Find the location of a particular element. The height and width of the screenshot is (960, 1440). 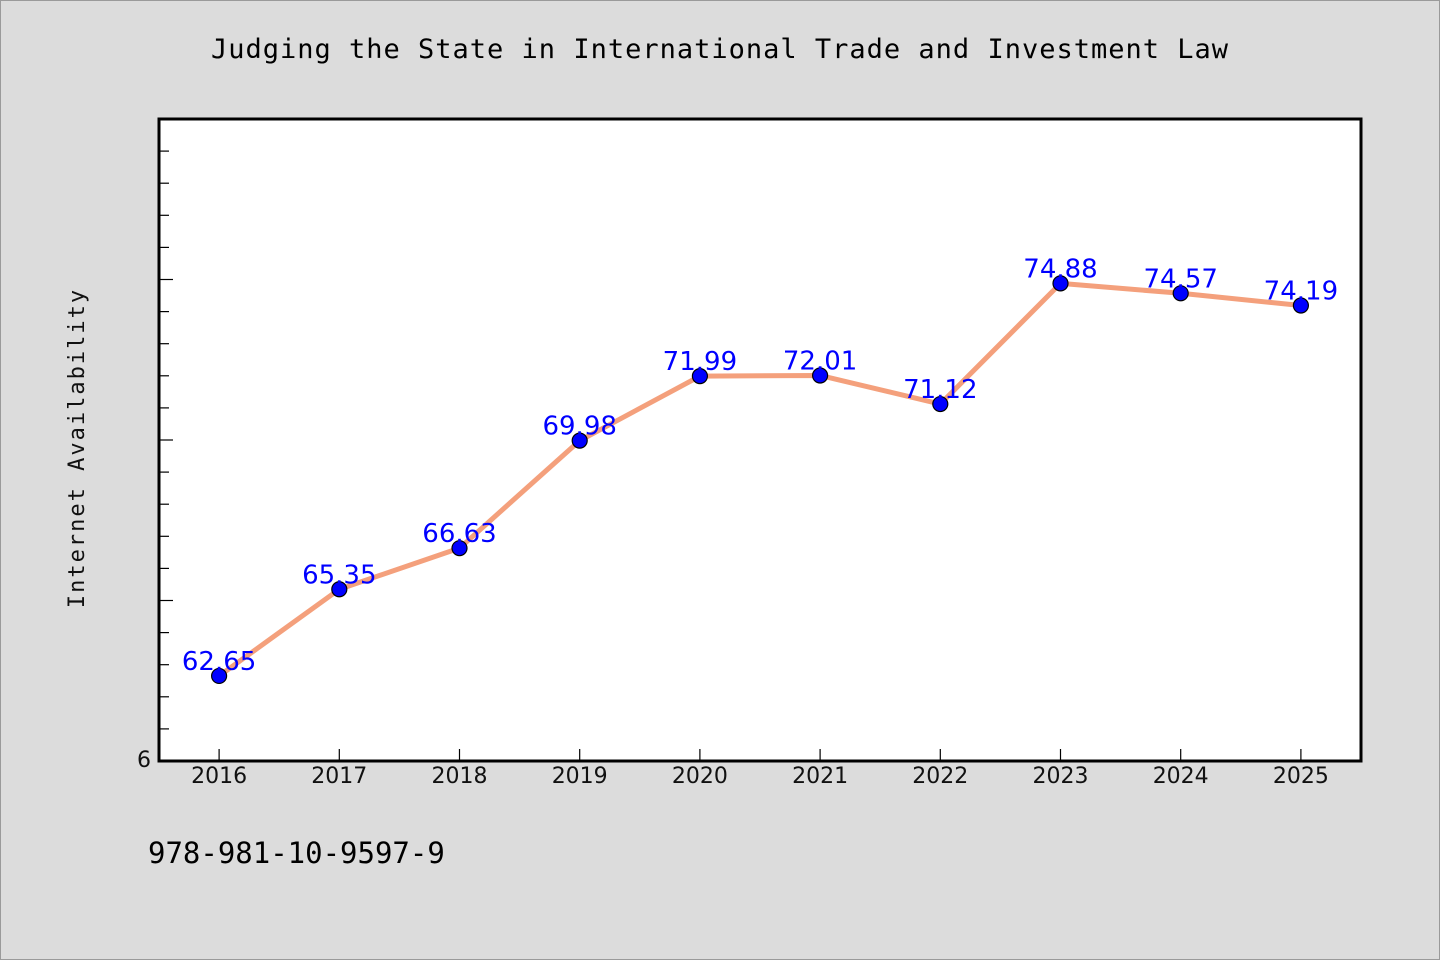

x-tick-label: 2019 is located at coordinates (580, 776).